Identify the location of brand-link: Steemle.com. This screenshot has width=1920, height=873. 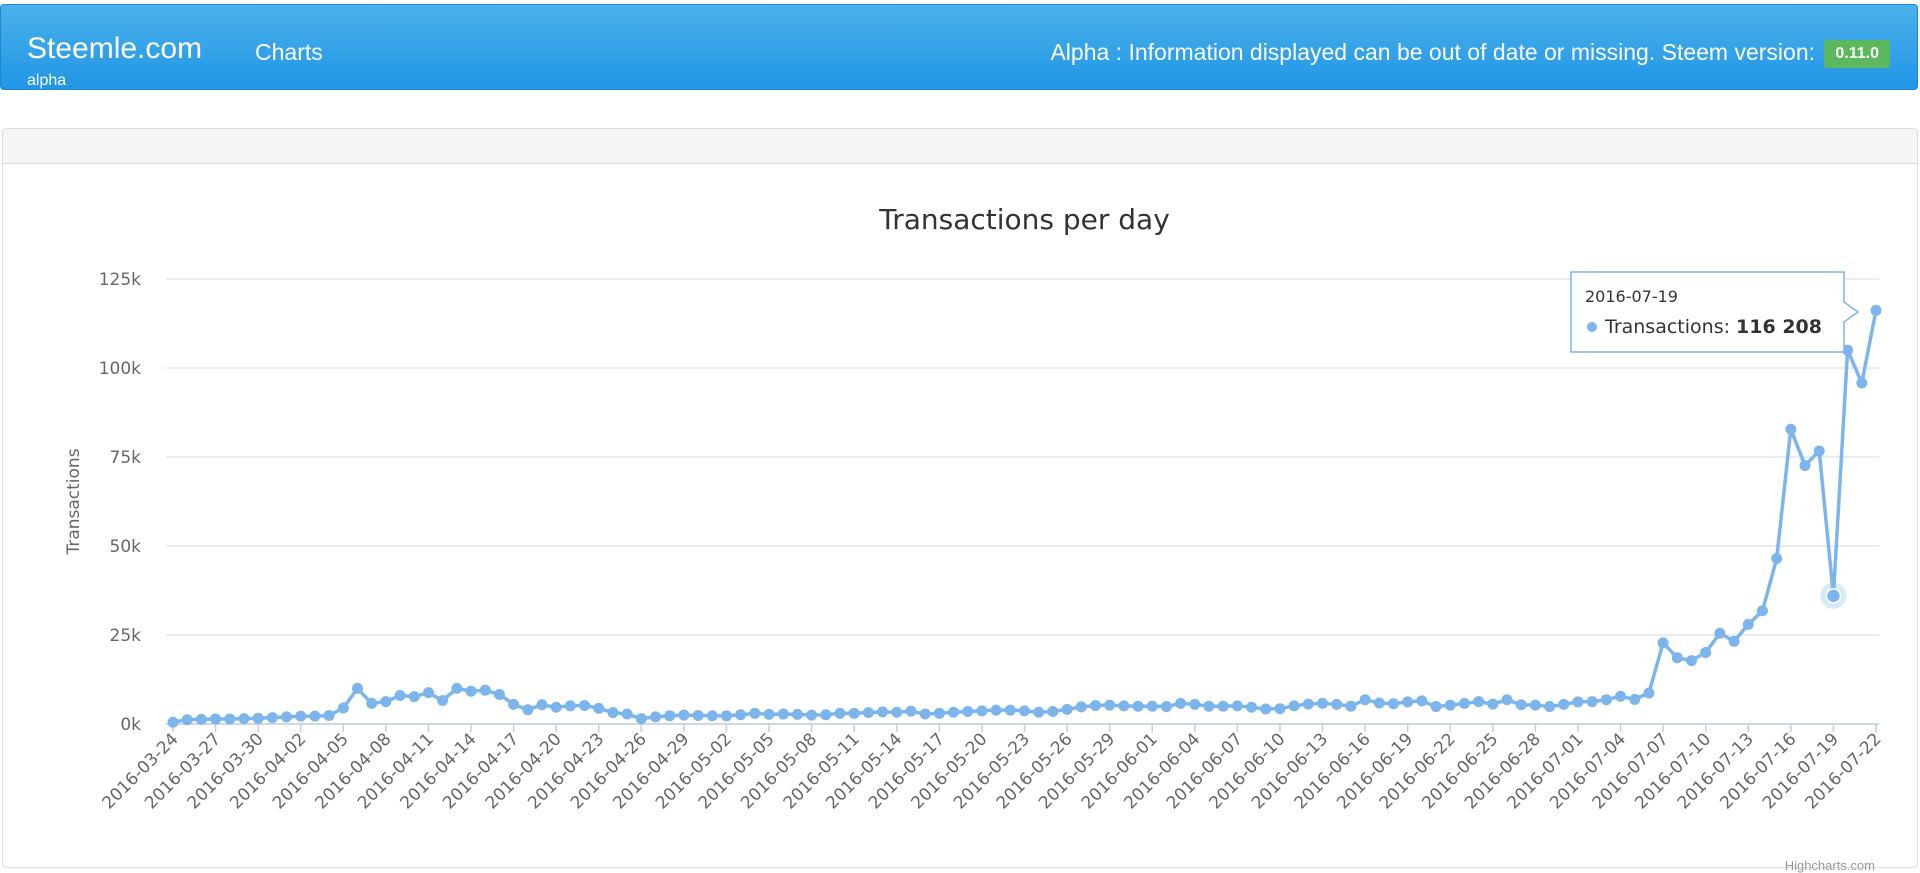
(115, 48).